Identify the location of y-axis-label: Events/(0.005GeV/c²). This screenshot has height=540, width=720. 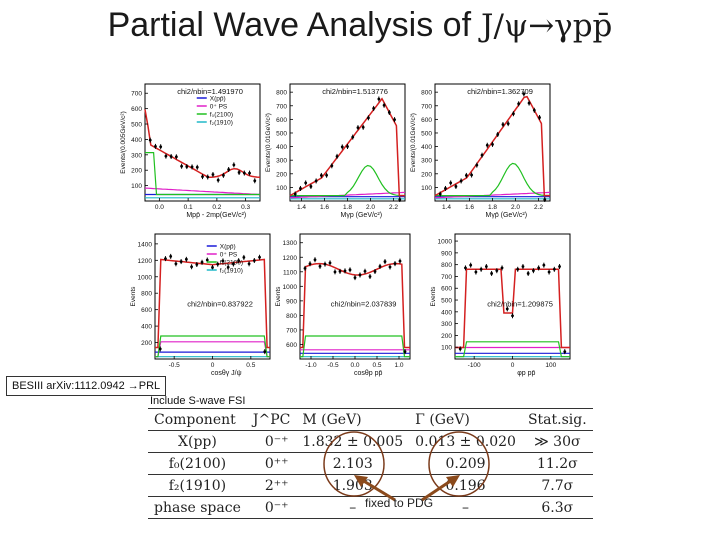
(123, 142).